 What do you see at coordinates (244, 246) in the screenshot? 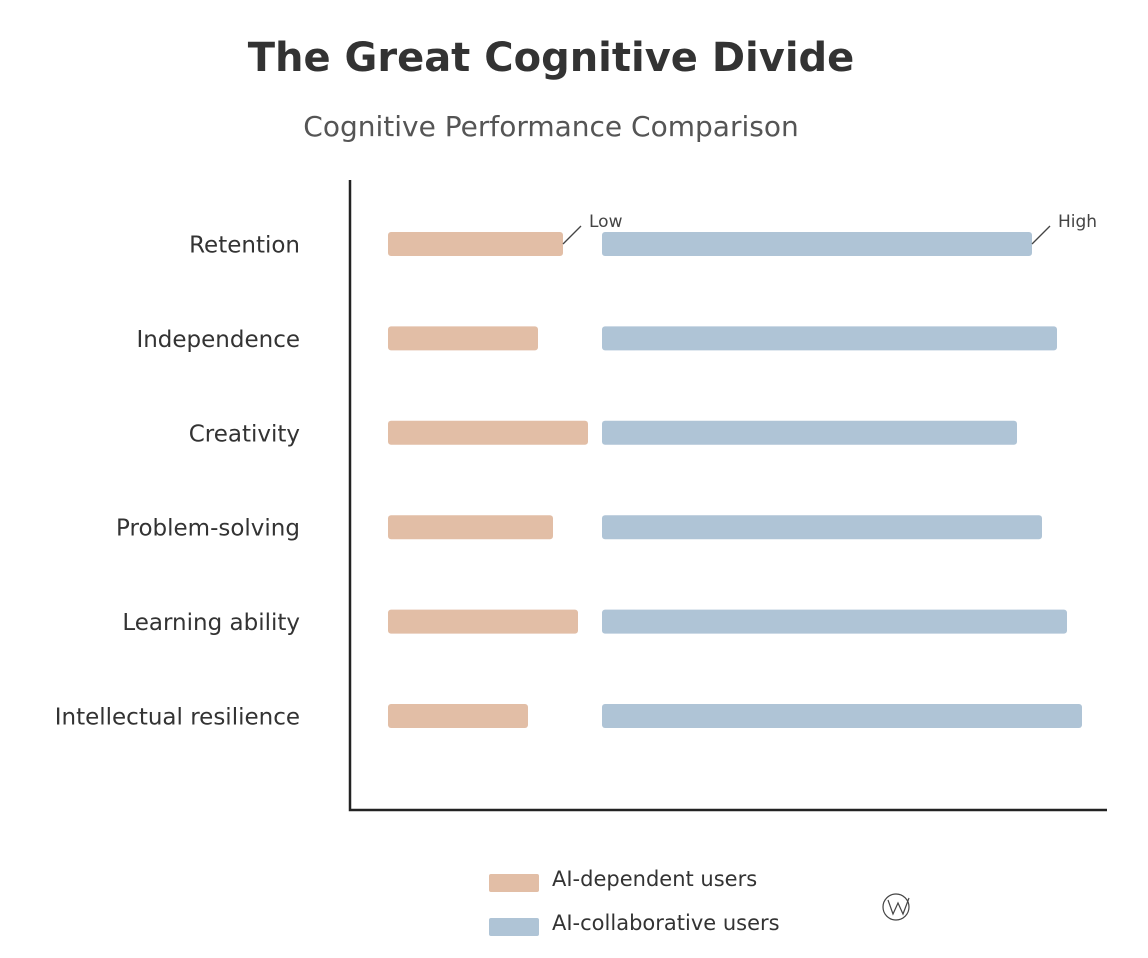
I see `category-label: Retention` at bounding box center [244, 246].